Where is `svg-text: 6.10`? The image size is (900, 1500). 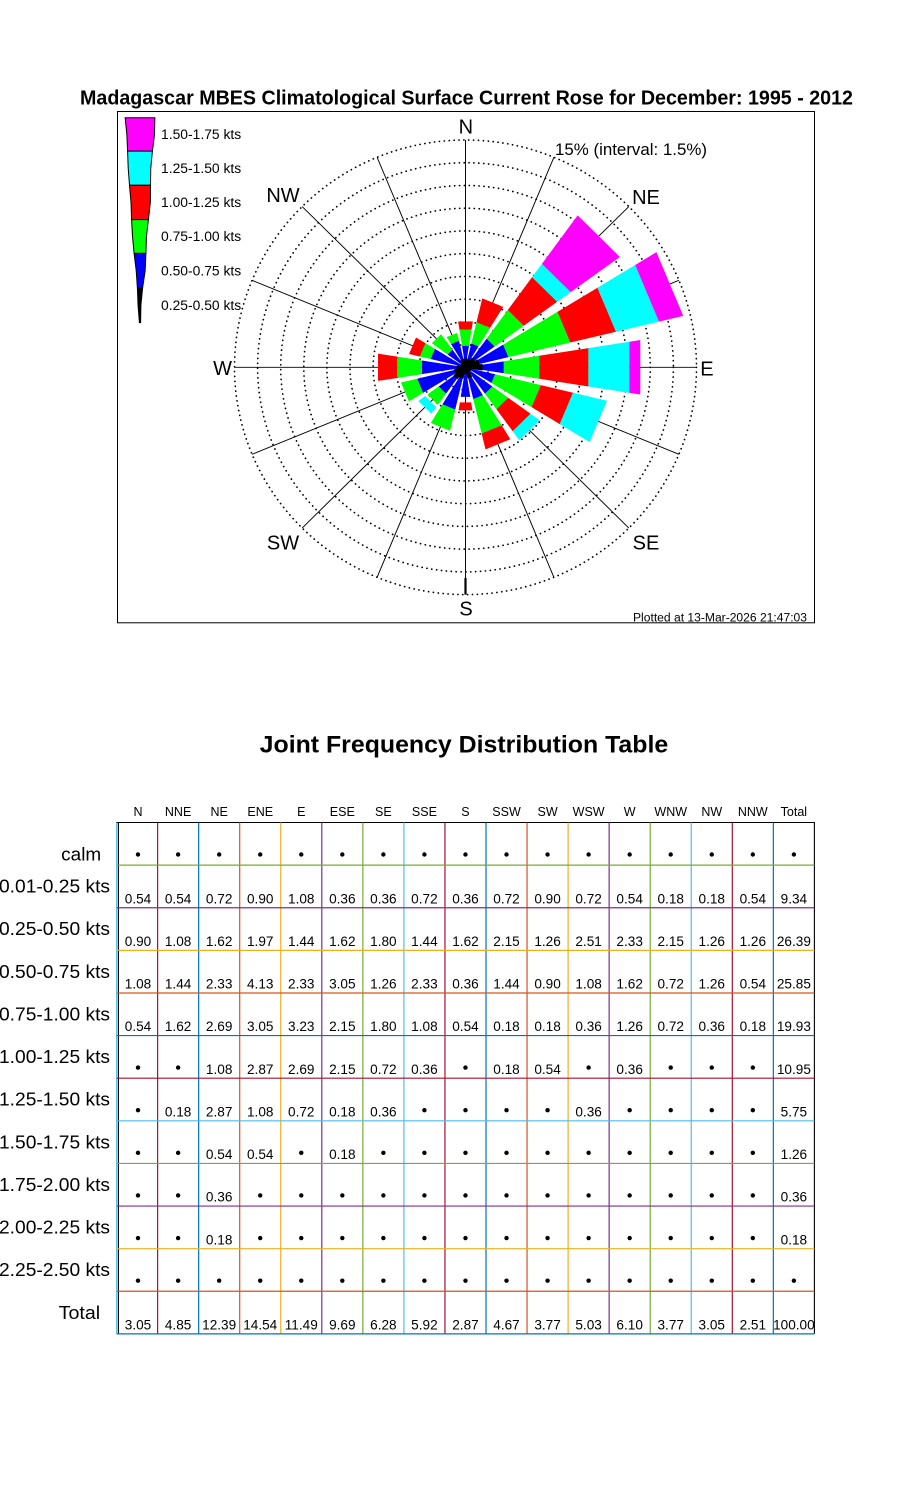
svg-text: 6.10 is located at coordinates (629, 1324).